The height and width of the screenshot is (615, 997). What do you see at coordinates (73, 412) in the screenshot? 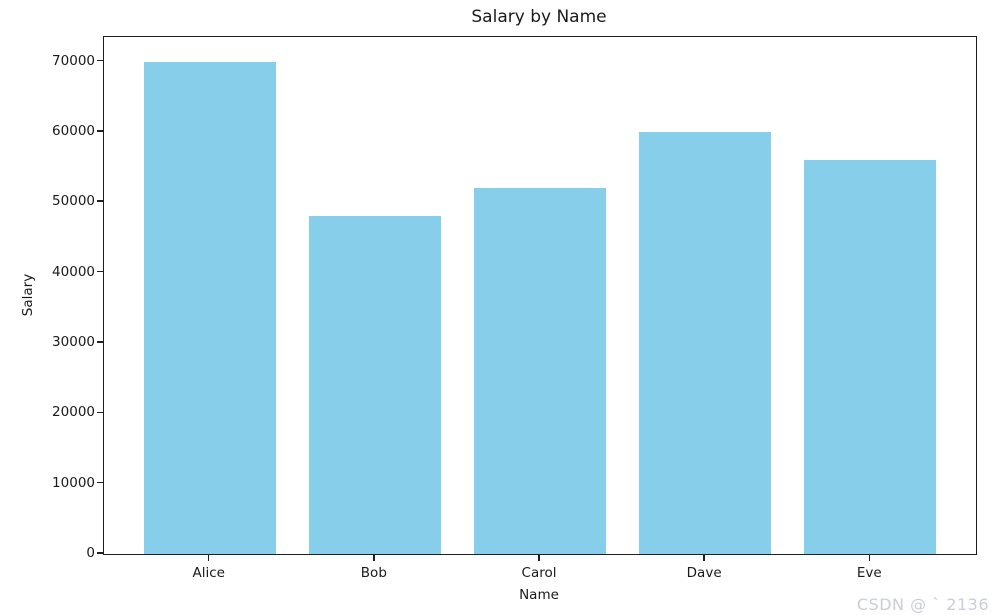
I see `y-tick-label: 20000` at bounding box center [73, 412].